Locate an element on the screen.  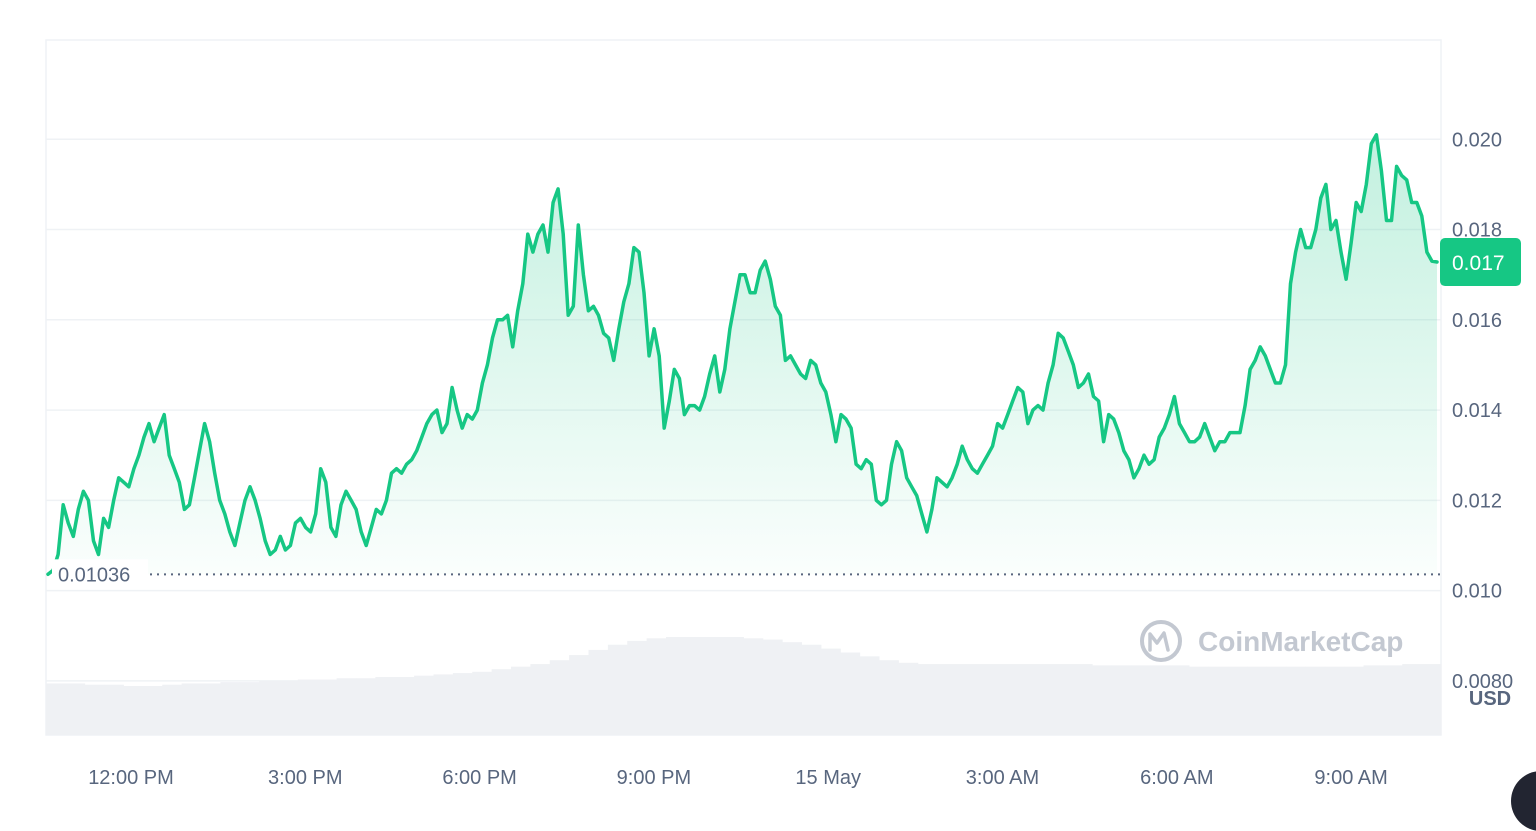
watermark: CoinMarketCap is located at coordinates (1271, 641).